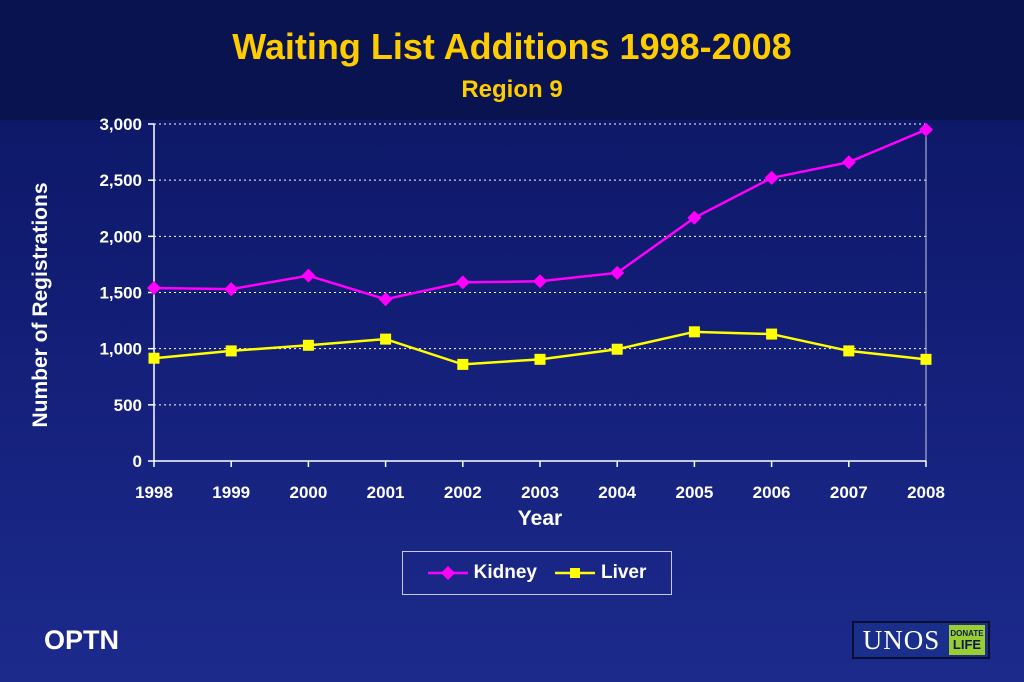 This screenshot has height=682, width=1024. What do you see at coordinates (154, 492) in the screenshot?
I see `x-tick-label-1998: 1998` at bounding box center [154, 492].